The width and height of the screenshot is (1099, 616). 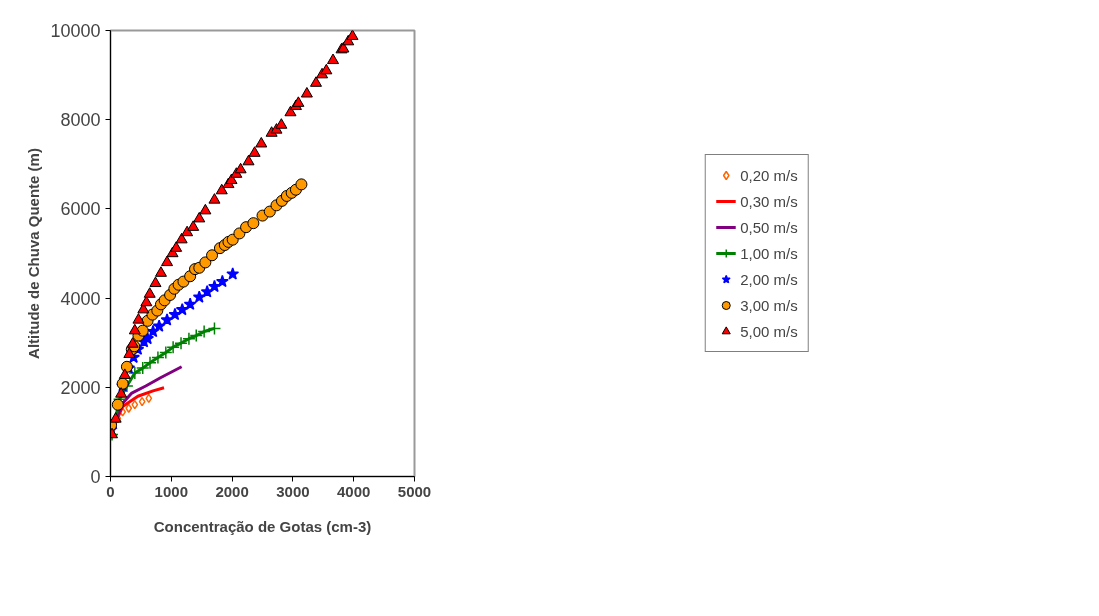 What do you see at coordinates (769, 201) in the screenshot?
I see `legend-label: 0,30 m/s` at bounding box center [769, 201].